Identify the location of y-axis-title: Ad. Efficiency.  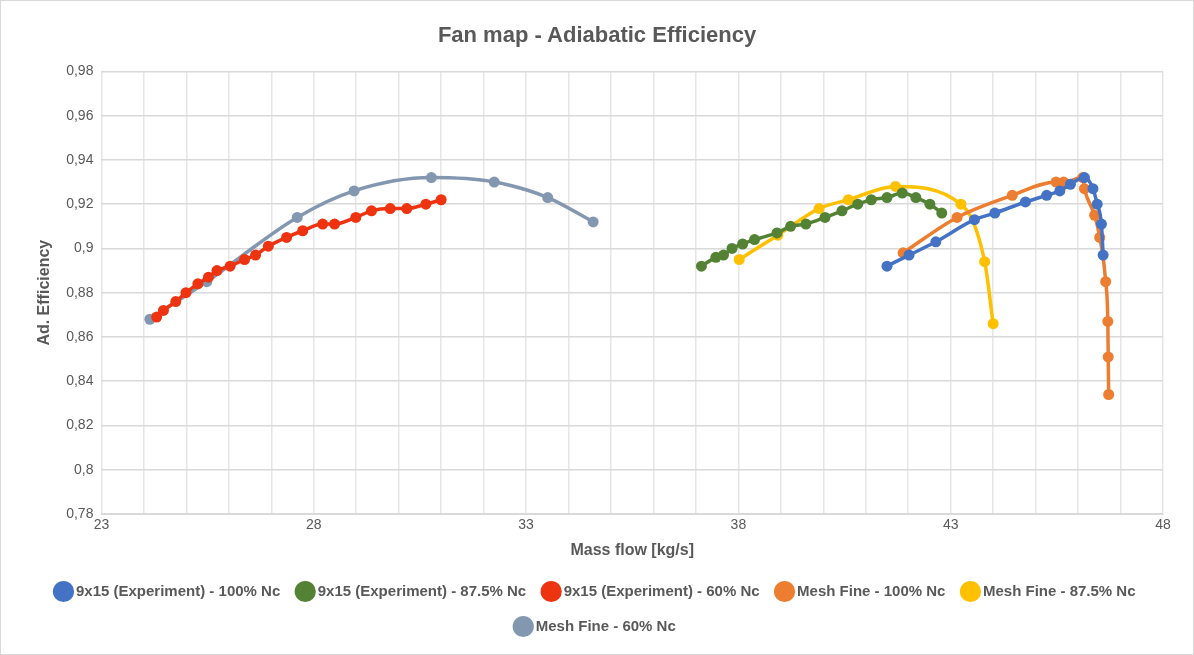
(44, 292).